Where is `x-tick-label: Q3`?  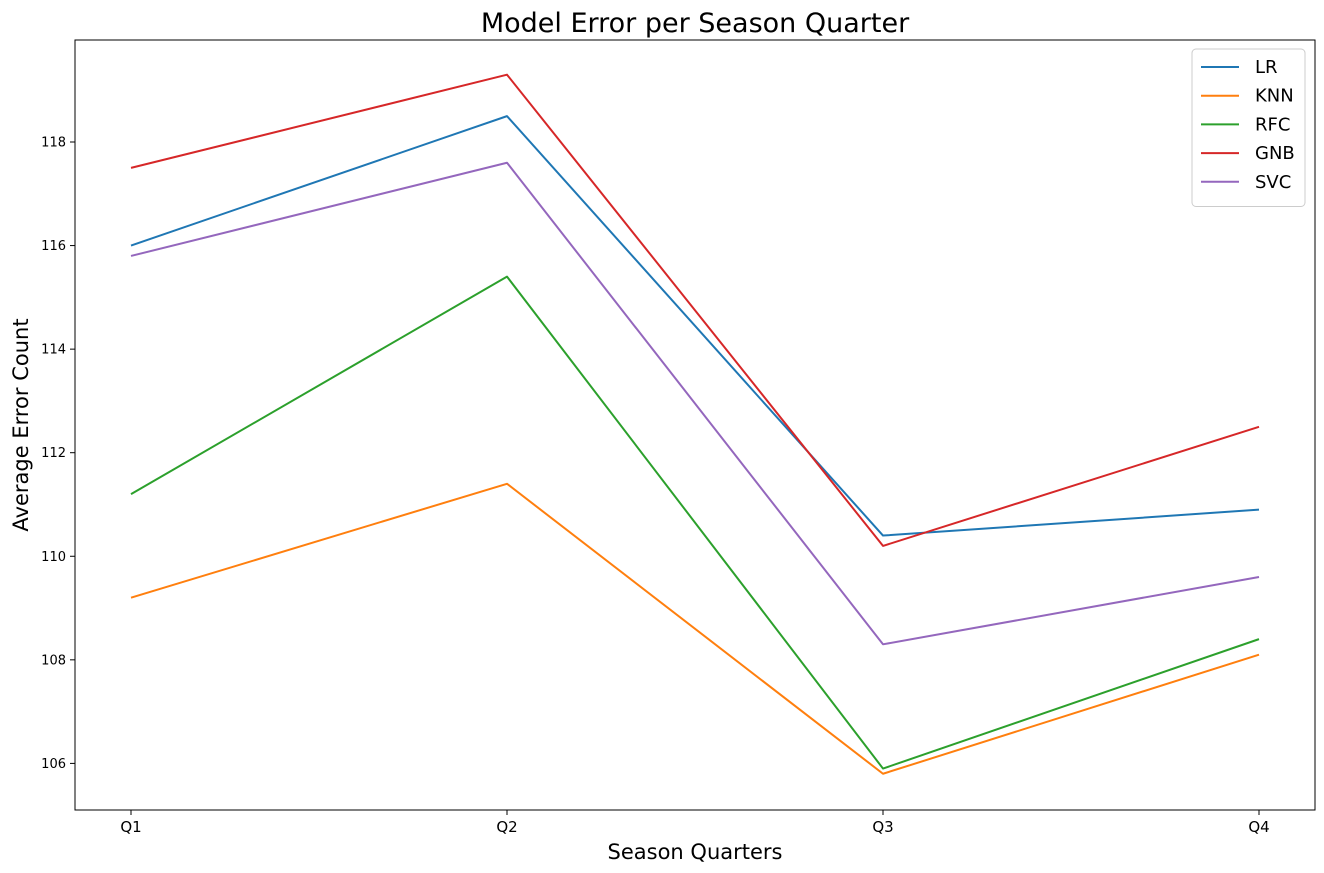 x-tick-label: Q3 is located at coordinates (882, 827).